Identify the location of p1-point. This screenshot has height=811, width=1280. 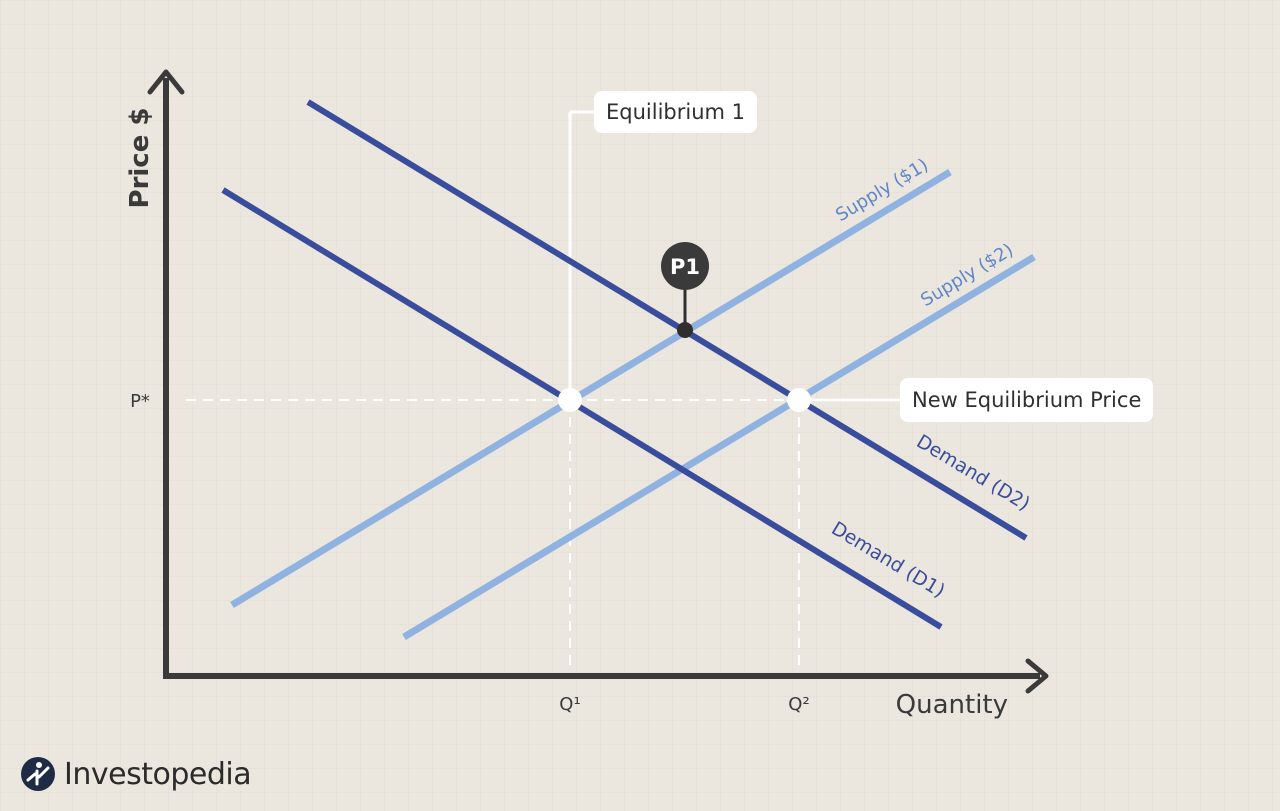
(685, 330).